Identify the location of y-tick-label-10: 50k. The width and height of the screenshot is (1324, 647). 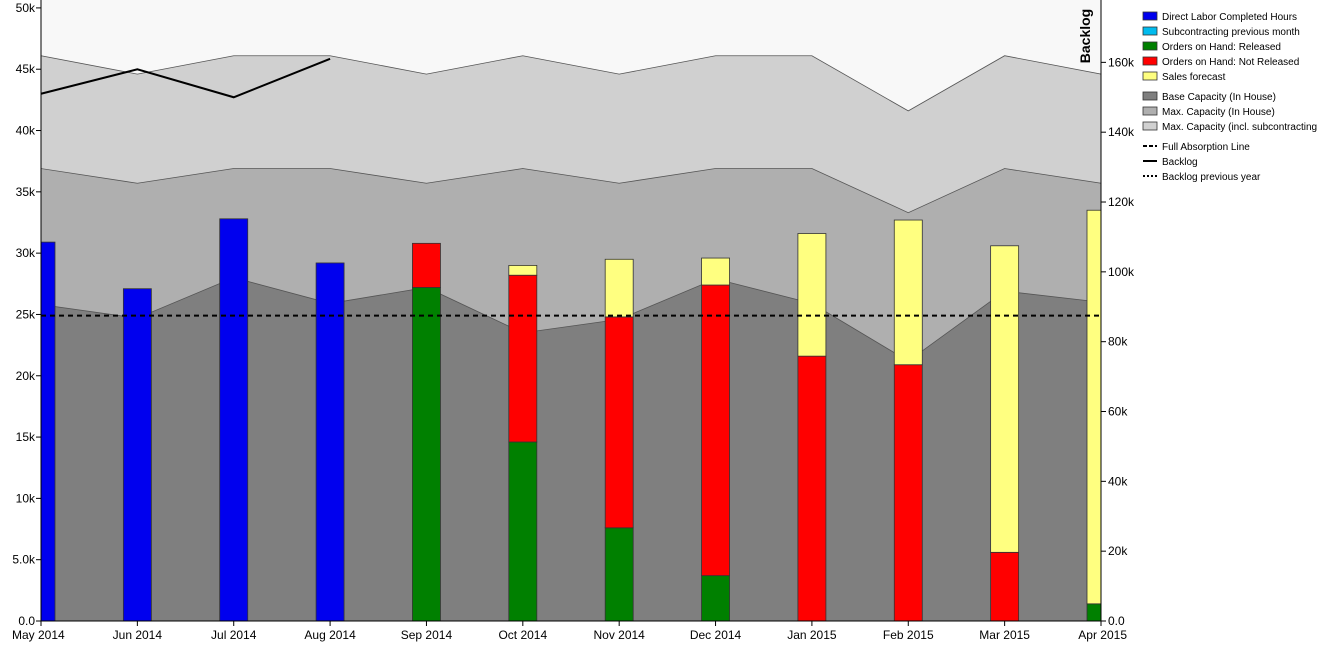
(26, 8).